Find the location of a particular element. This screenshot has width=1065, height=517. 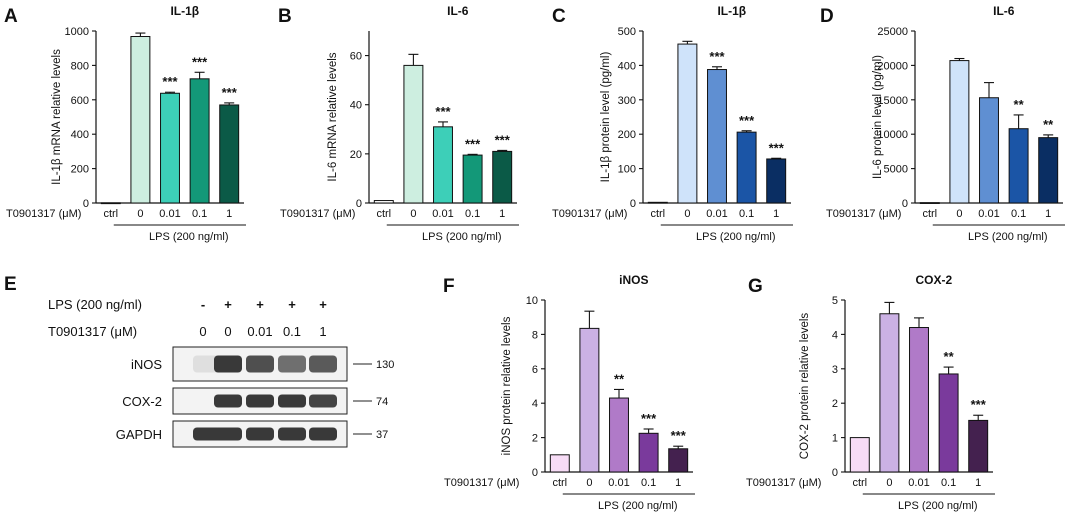

panel-g-category-label: 0.1 is located at coordinates (948, 483).